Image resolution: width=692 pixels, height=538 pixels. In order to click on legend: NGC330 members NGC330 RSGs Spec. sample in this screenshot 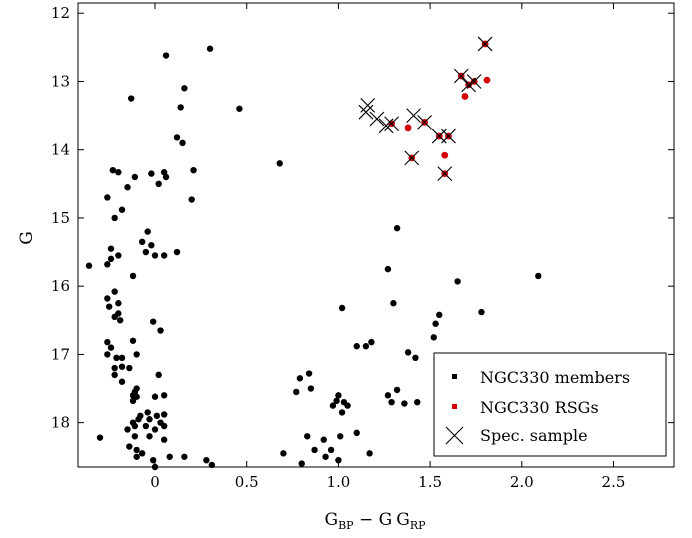, I will do `click(550, 404)`.